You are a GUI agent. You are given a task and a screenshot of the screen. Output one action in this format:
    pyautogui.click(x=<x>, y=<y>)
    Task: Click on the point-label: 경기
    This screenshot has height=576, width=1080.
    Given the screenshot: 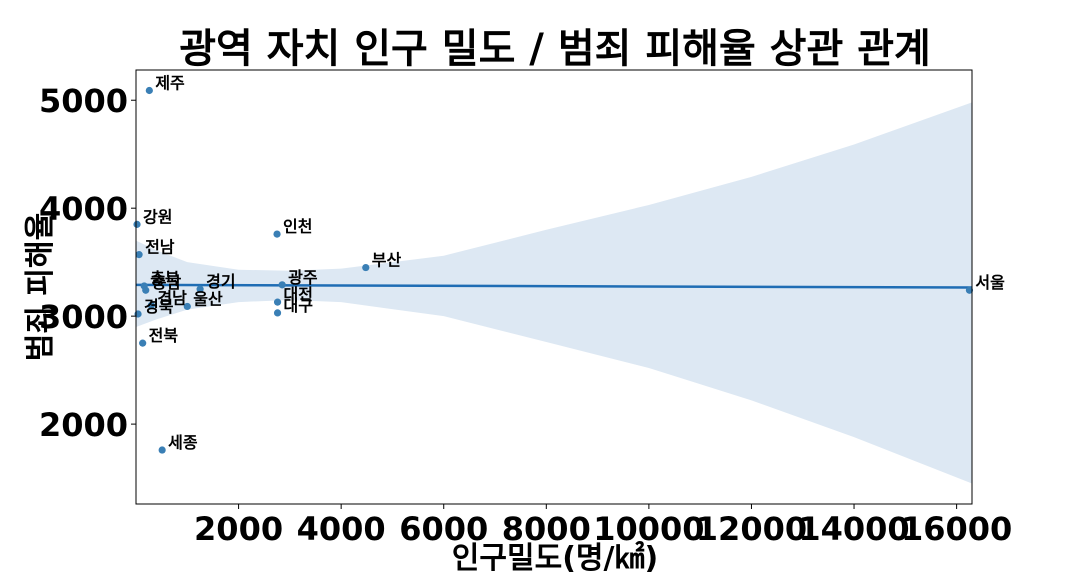 What is the action you would take?
    pyautogui.click(x=220, y=281)
    